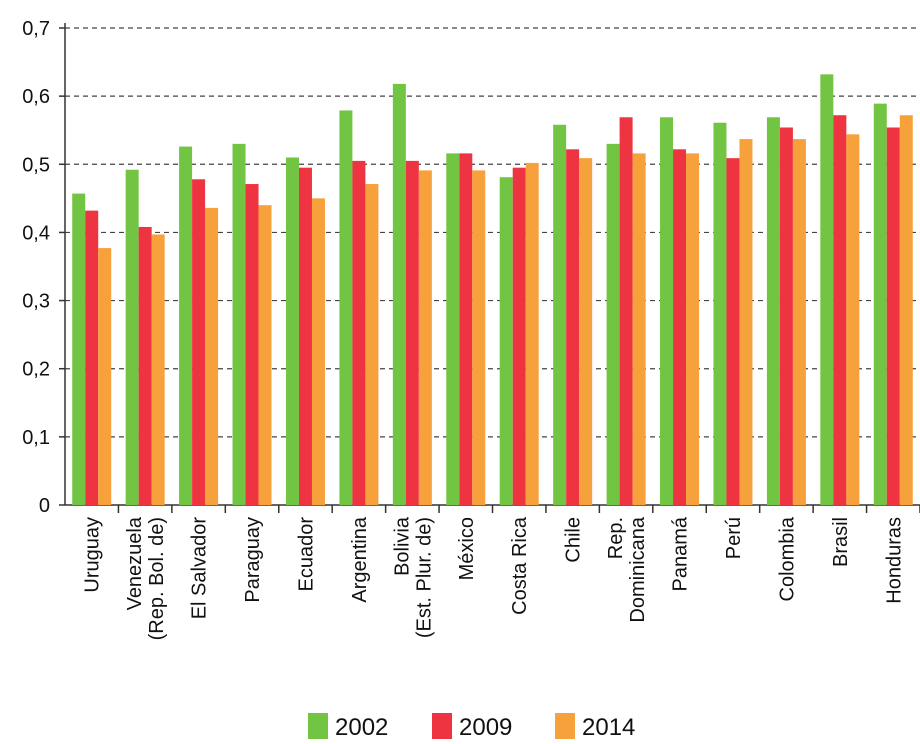  What do you see at coordinates (135, 563) in the screenshot?
I see `x-tick-label-line: Venezuela` at bounding box center [135, 563].